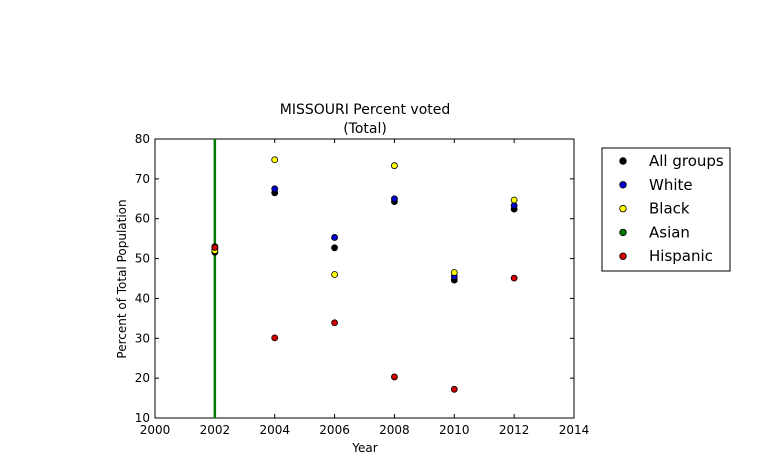  What do you see at coordinates (623, 185) in the screenshot?
I see `legend-marker-white` at bounding box center [623, 185].